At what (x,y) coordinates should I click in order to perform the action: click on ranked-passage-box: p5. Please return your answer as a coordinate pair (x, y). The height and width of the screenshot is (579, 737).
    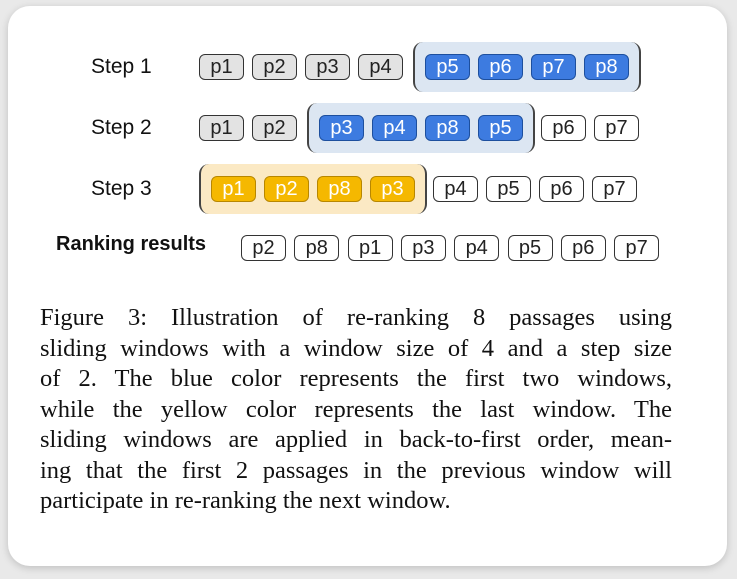
    Looking at the image, I should click on (530, 248).